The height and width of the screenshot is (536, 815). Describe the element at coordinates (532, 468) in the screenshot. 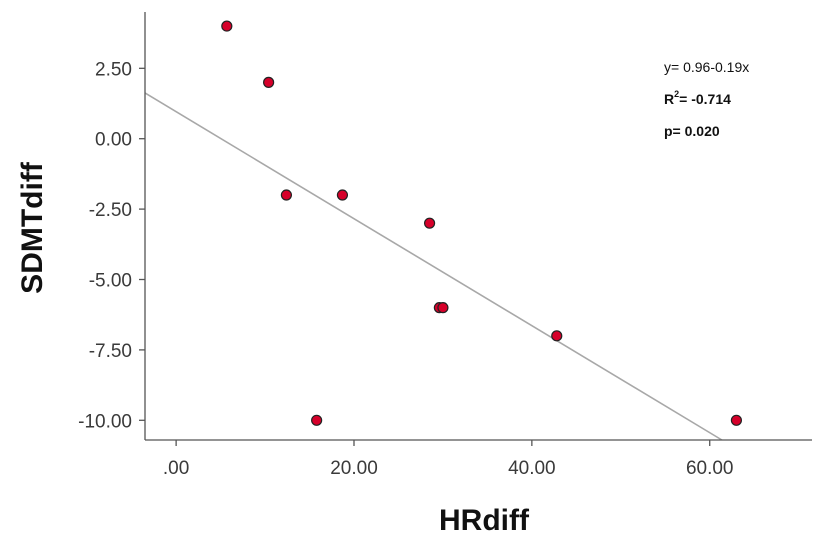

I see `x-tick-label: 40.00` at that location.